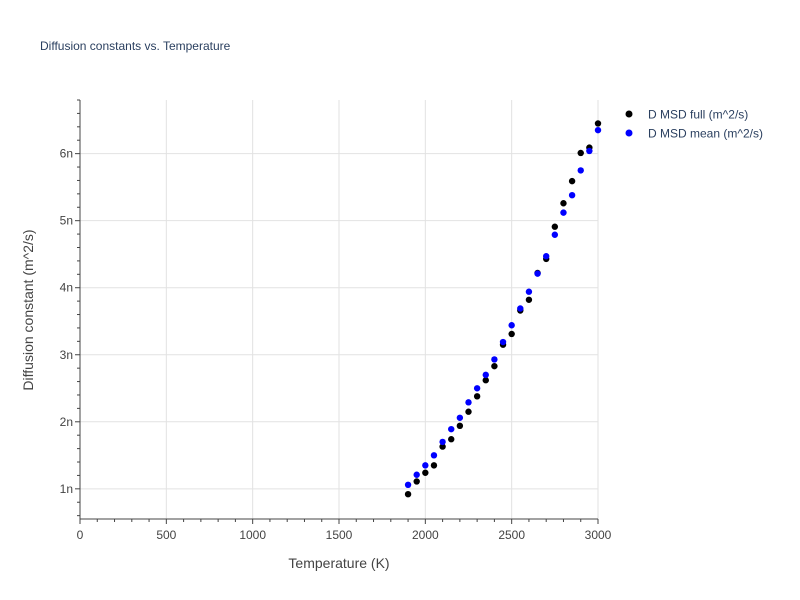 Image resolution: width=800 pixels, height=600 pixels. Describe the element at coordinates (166, 535) in the screenshot. I see `x-tick-label: 500` at that location.